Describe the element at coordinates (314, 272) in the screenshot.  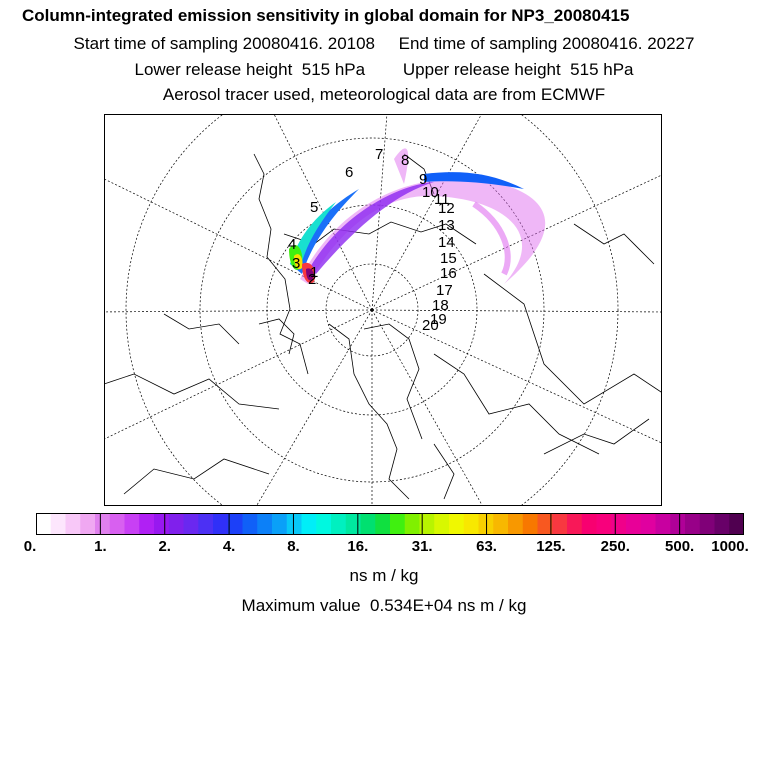
I see `traj-label-1: 1` at that location.